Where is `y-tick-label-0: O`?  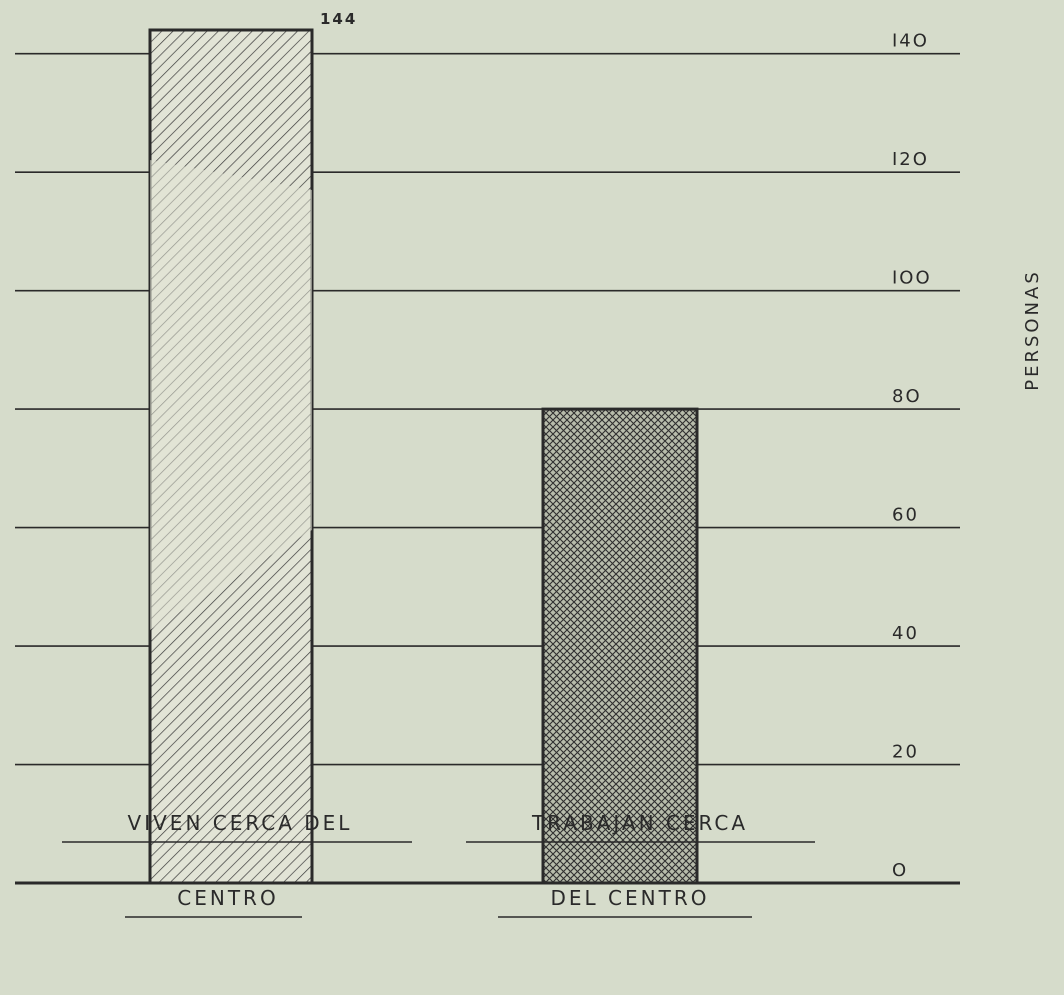 y-tick-label-0: O is located at coordinates (900, 870).